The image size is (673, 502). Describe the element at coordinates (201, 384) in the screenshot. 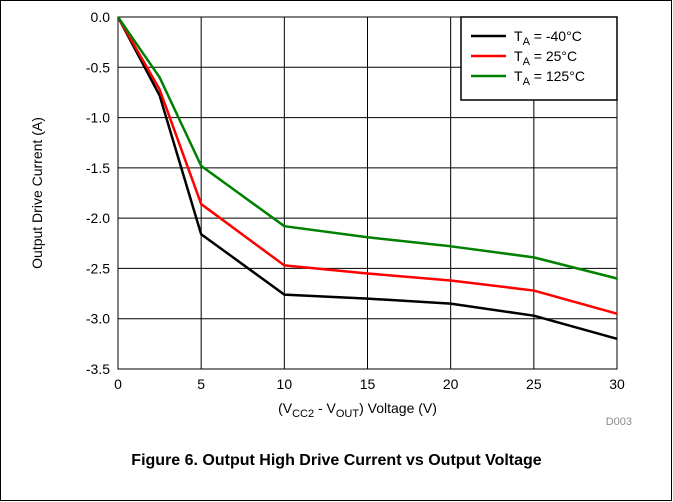

I see `x-tick-label: 5` at that location.